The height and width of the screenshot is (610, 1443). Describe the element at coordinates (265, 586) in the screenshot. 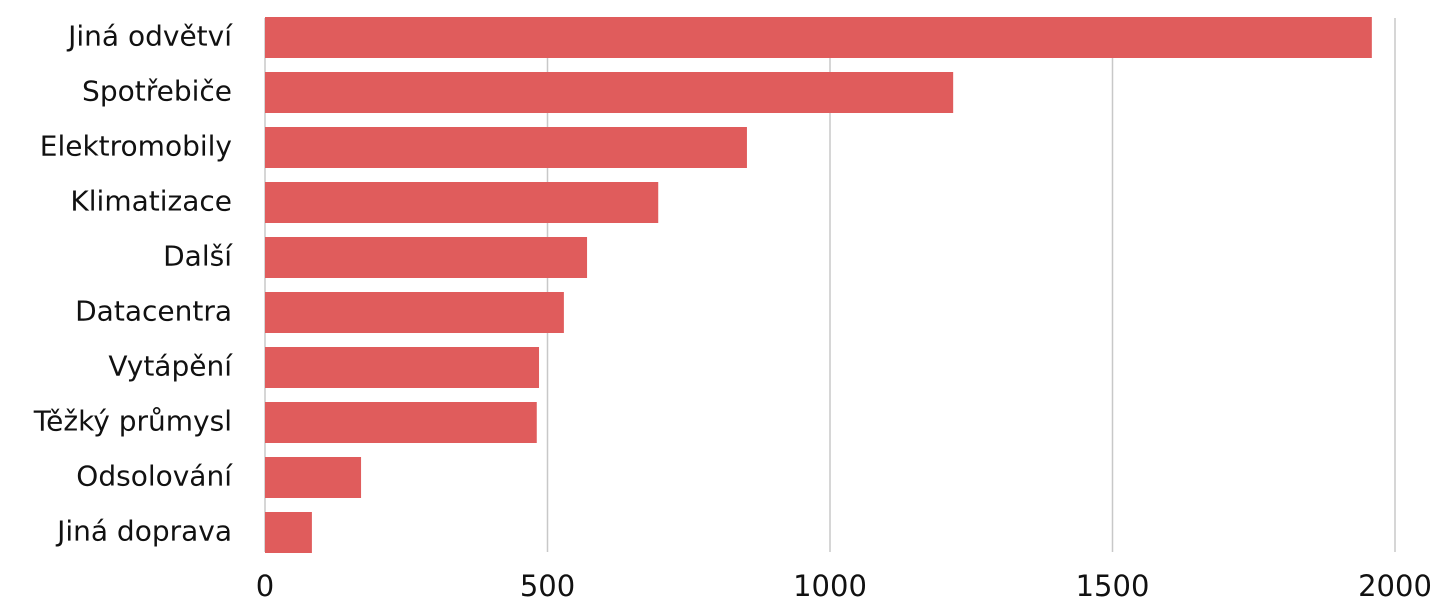

I see `x-tick-label: 0` at that location.